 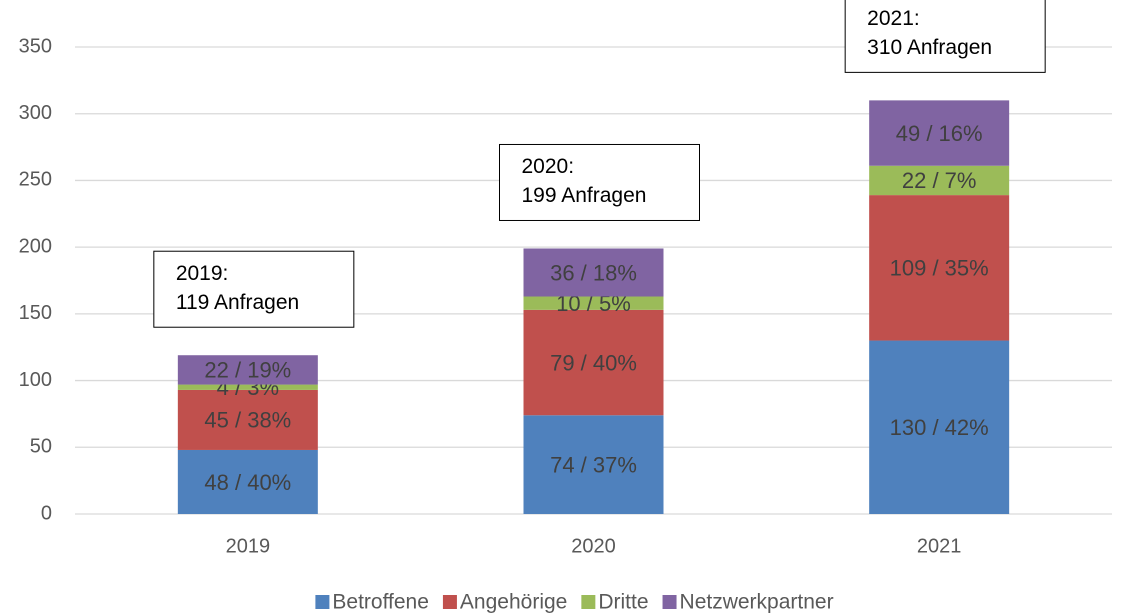 I want to click on value-label: 79 / 40%, so click(x=593, y=362).